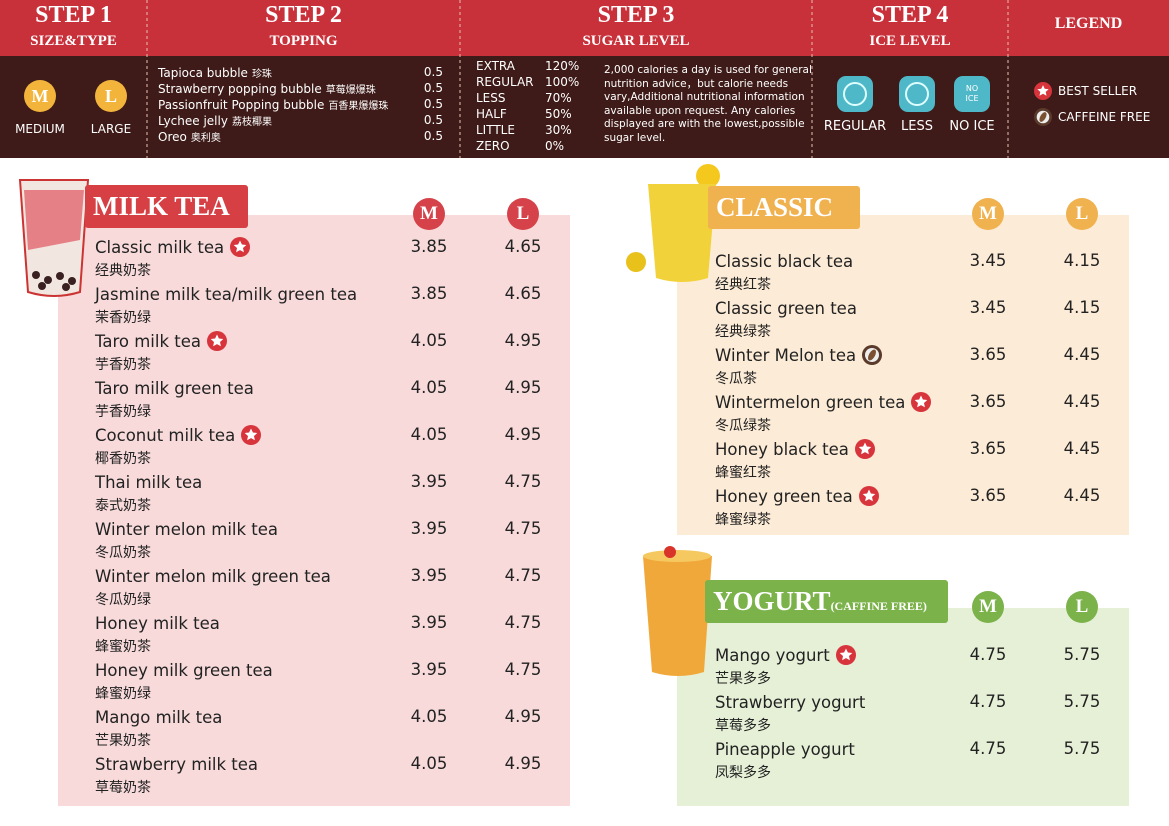  Describe the element at coordinates (784, 496) in the screenshot. I see `item-name: Honey green tea` at that location.